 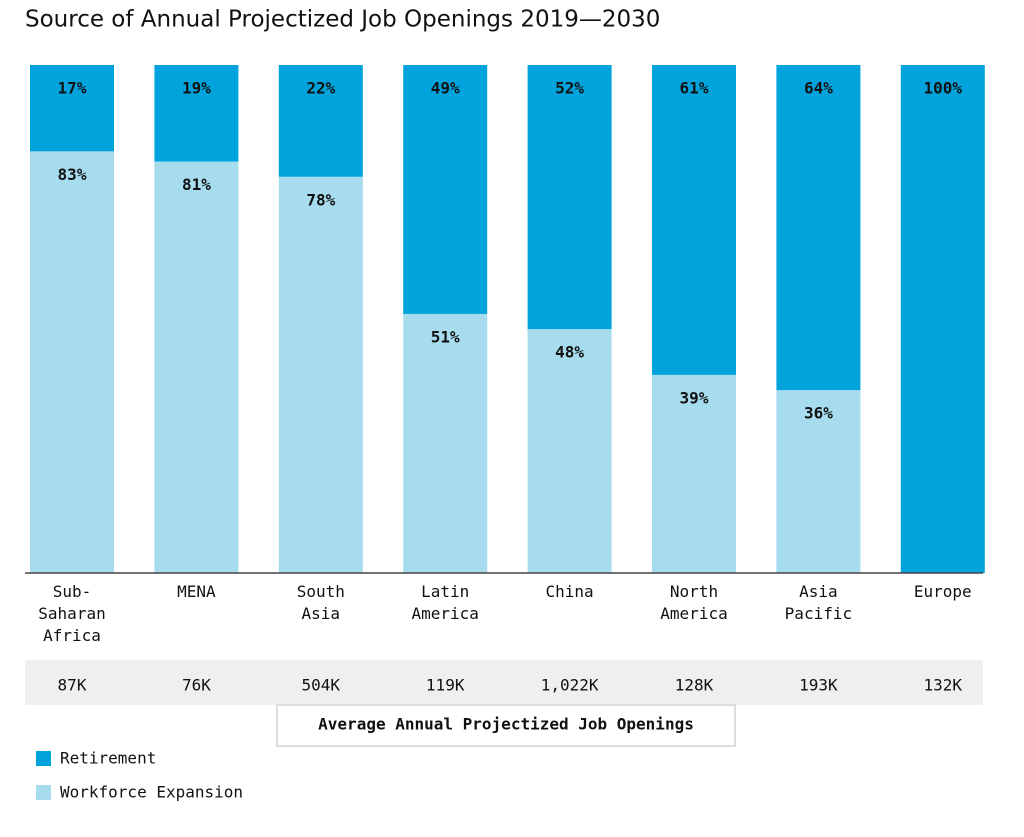 I want to click on openings-value: 119K, so click(x=445, y=685).